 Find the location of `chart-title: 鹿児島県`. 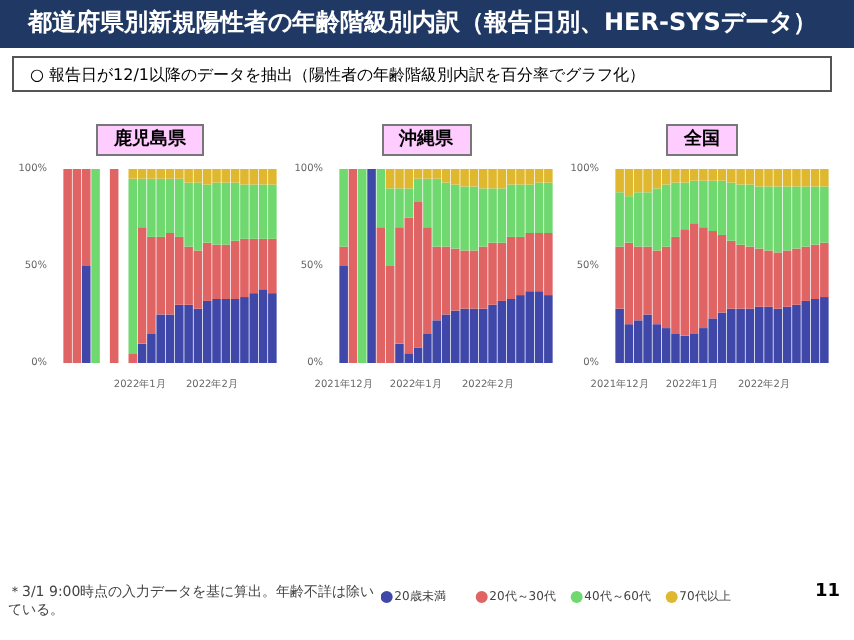

chart-title: 鹿児島県 is located at coordinates (150, 140).